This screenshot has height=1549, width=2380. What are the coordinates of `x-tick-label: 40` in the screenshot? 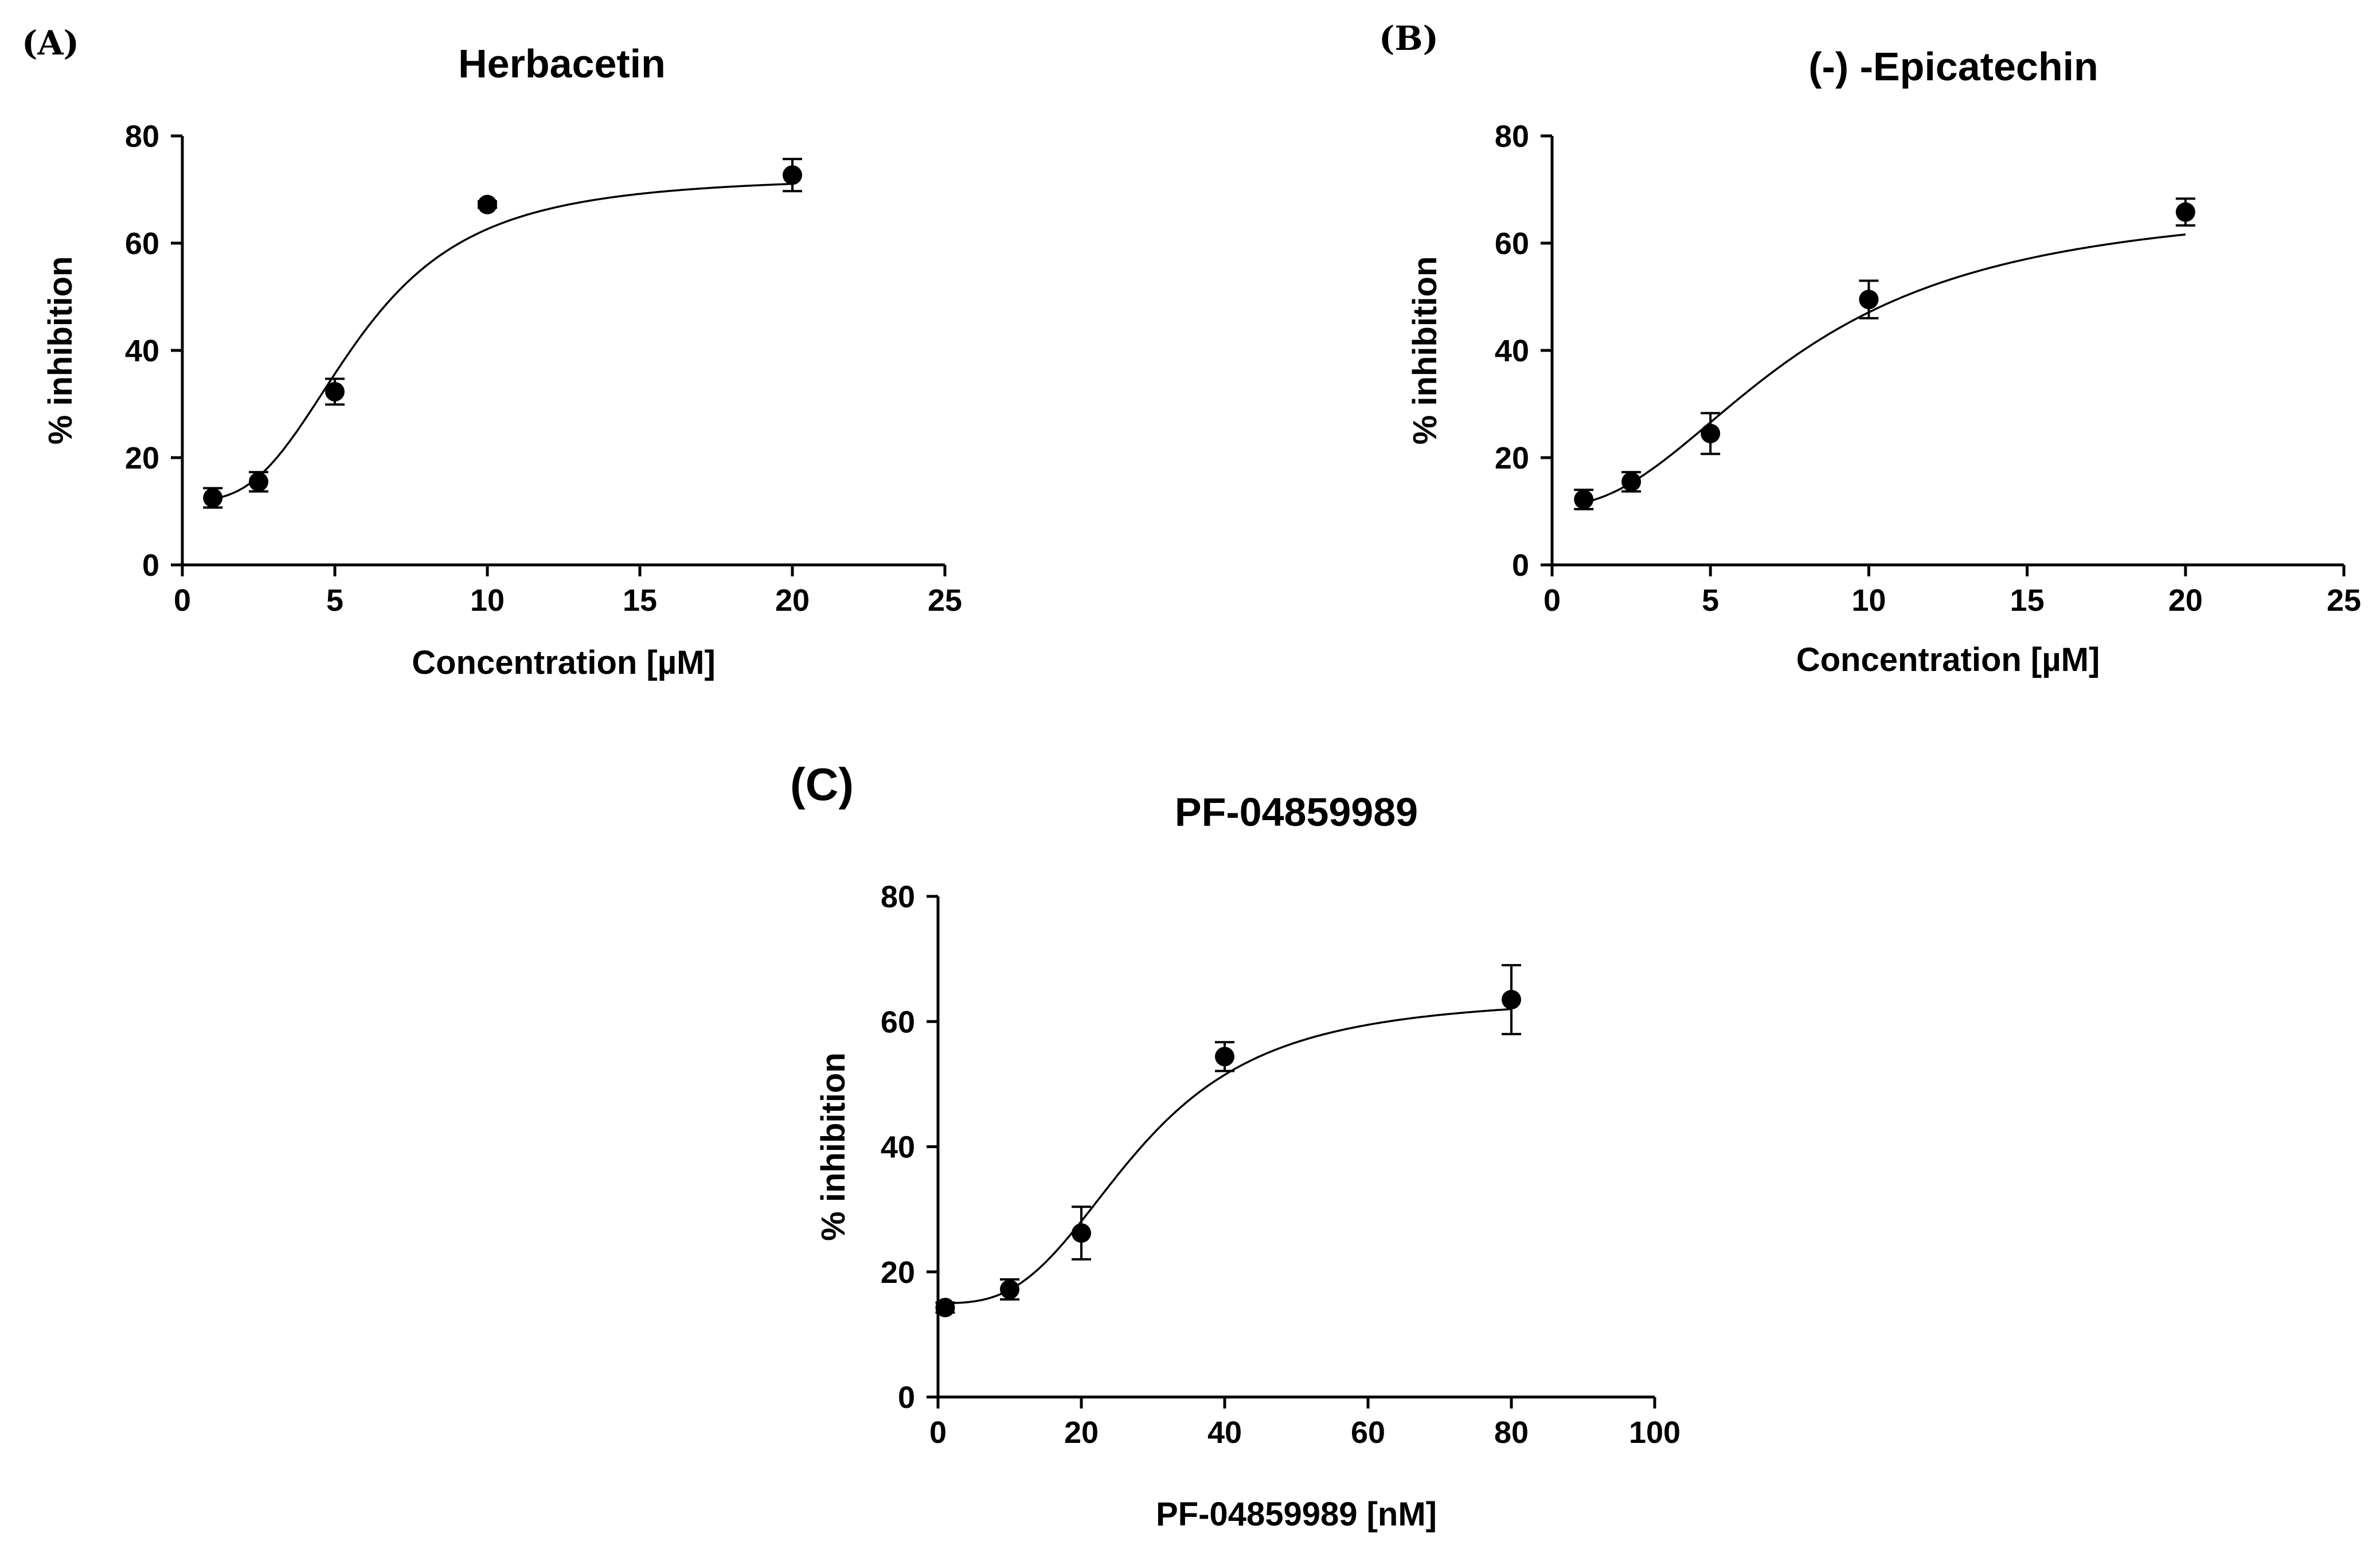 It's located at (1224, 1432).